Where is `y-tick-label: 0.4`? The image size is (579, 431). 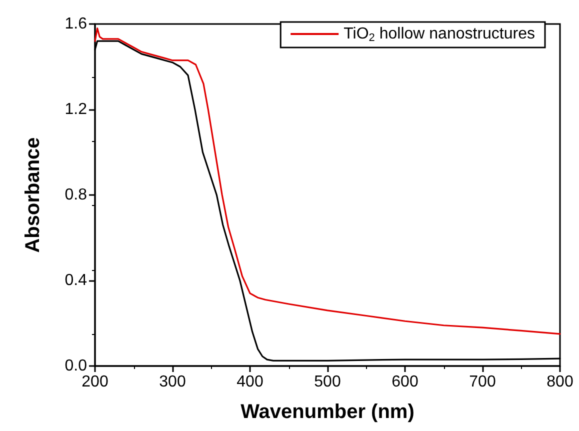 y-tick-label: 0.4 is located at coordinates (76, 280).